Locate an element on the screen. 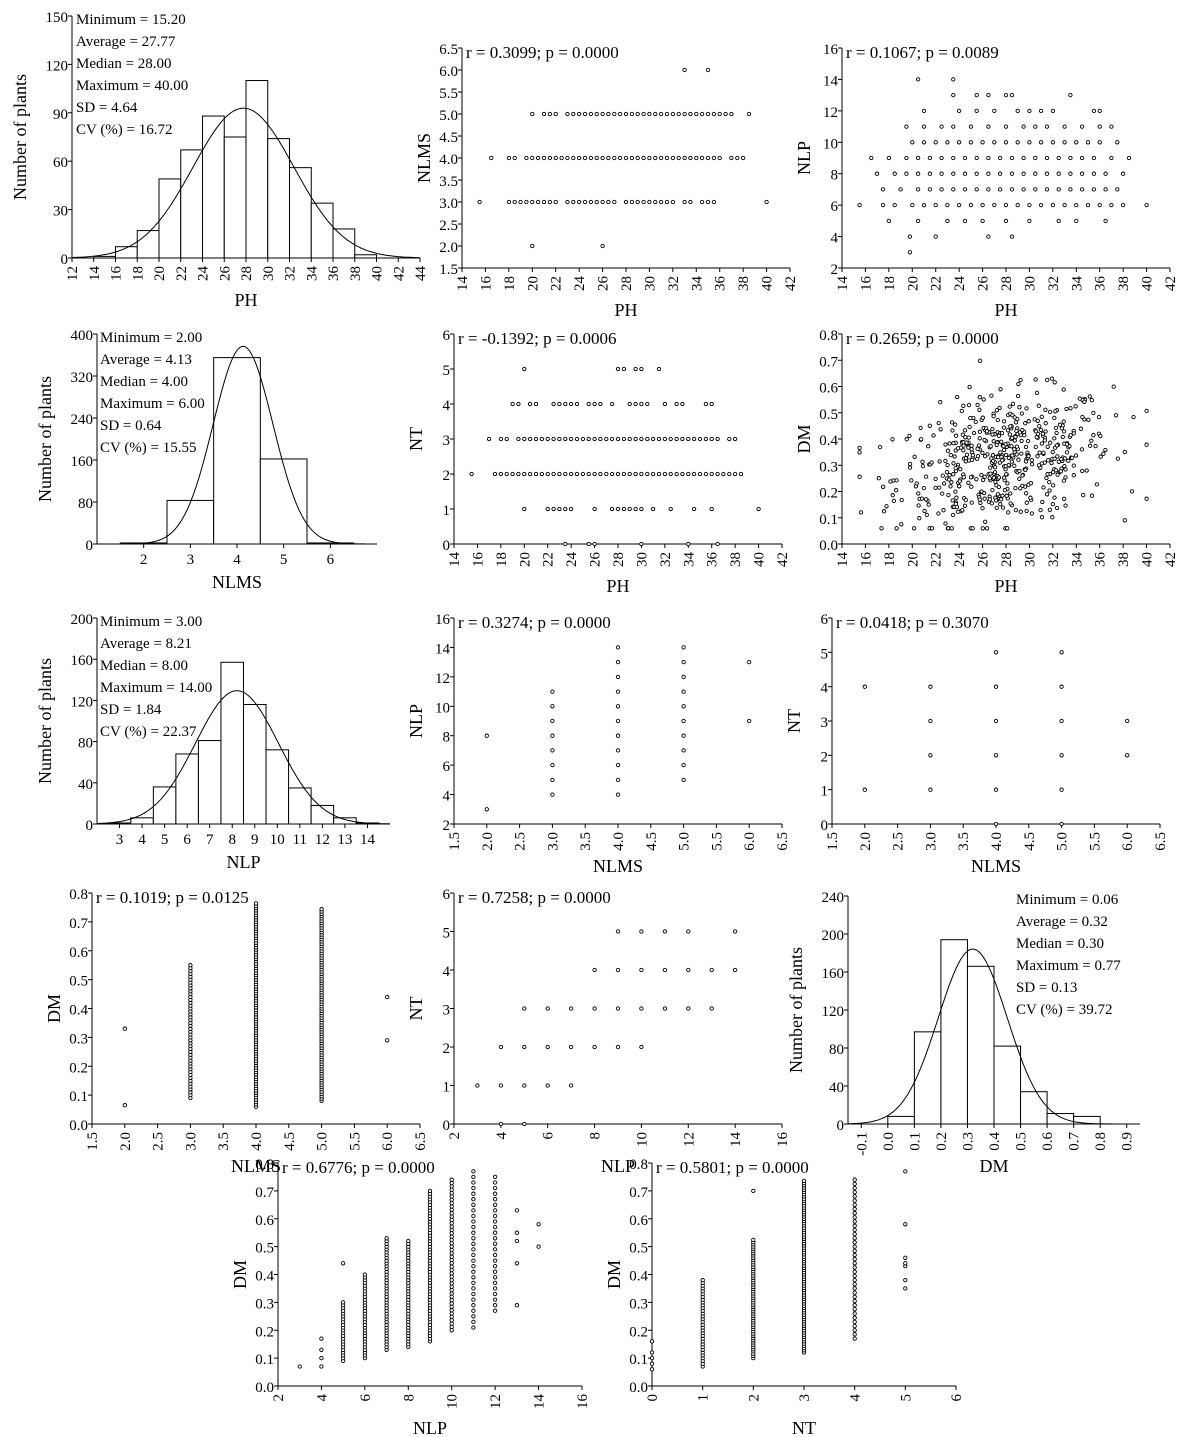 This screenshot has height=1437, width=1182. stat-line: SD = 1.84 is located at coordinates (131, 710).